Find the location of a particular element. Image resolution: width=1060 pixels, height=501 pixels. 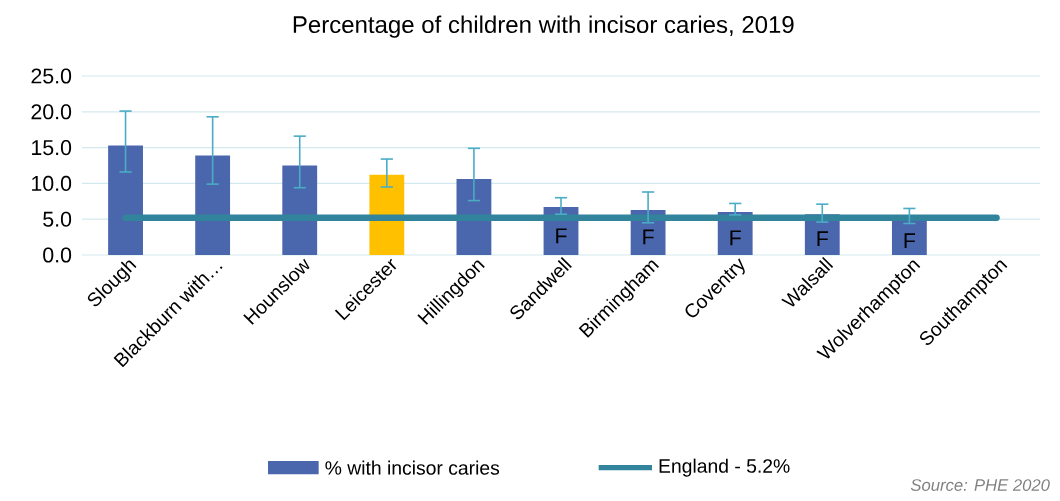

legend-label: England - 5.2% is located at coordinates (724, 467).